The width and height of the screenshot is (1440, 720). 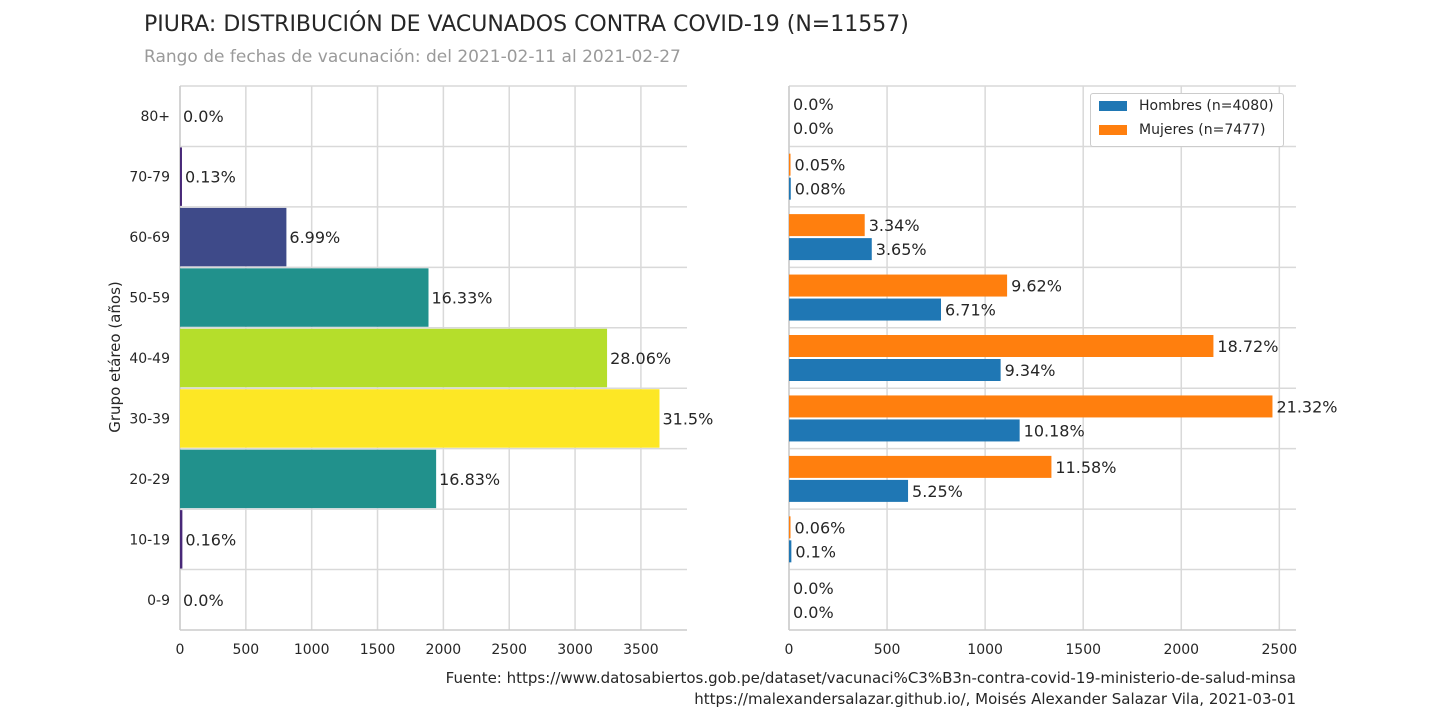 What do you see at coordinates (813, 612) in the screenshot?
I see `bar-label-hombres-0-9: 0.0%` at bounding box center [813, 612].